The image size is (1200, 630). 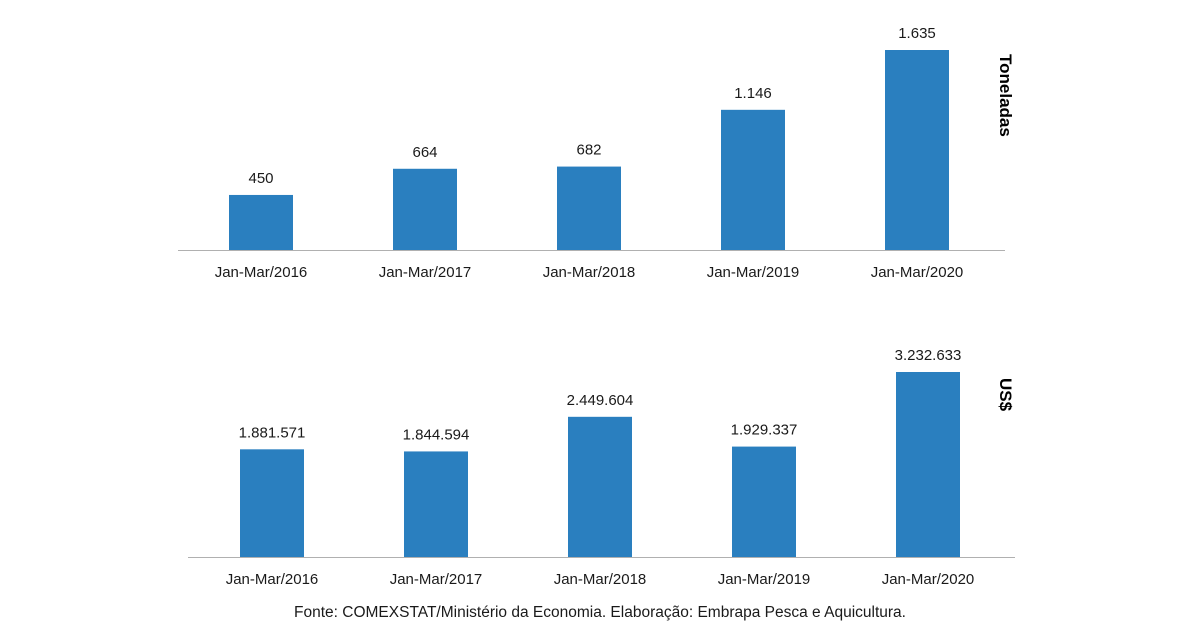 I want to click on data-label-1: 664, so click(x=424, y=152).